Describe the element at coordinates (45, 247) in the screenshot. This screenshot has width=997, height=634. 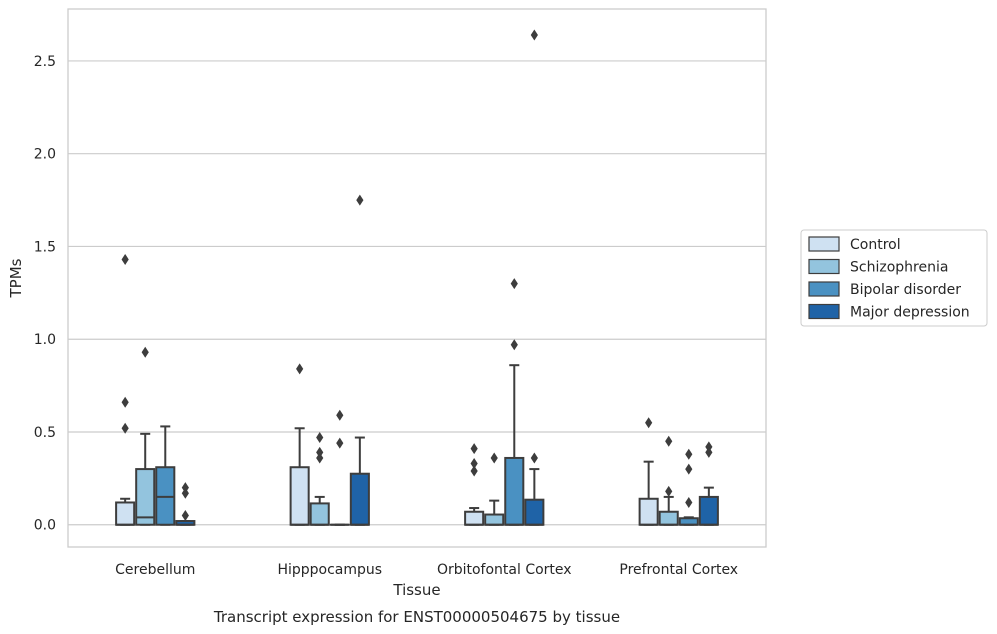
I see `y-tick-label: 1.5` at that location.